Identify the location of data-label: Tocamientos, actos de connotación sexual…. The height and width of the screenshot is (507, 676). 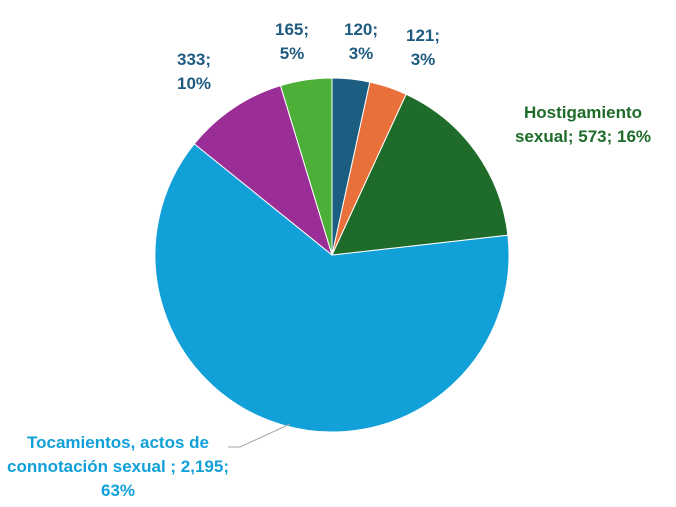
(117, 466).